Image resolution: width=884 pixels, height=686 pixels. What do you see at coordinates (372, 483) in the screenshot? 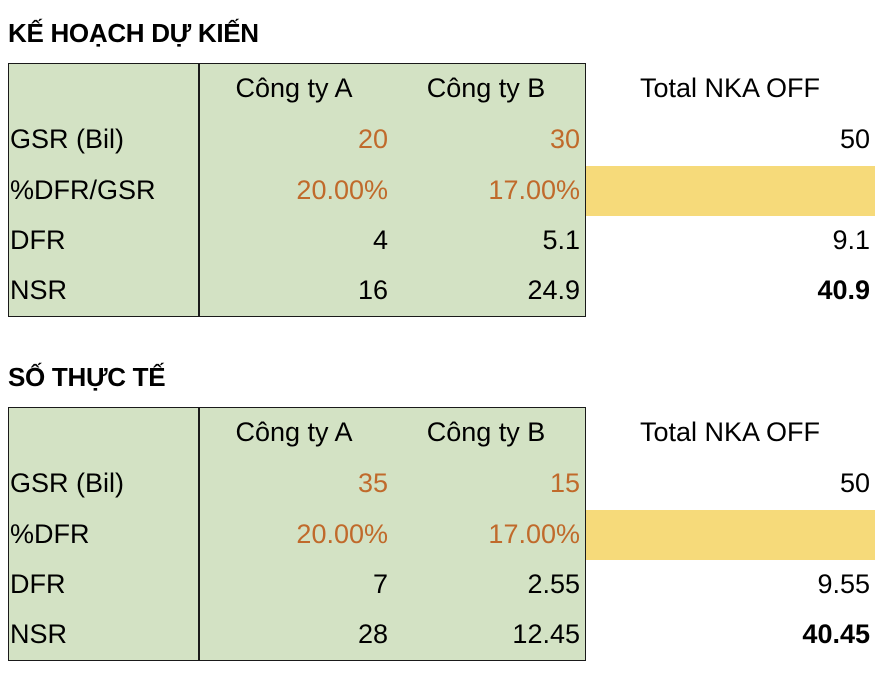
I see `actual-gsr-company-a: 35` at bounding box center [372, 483].